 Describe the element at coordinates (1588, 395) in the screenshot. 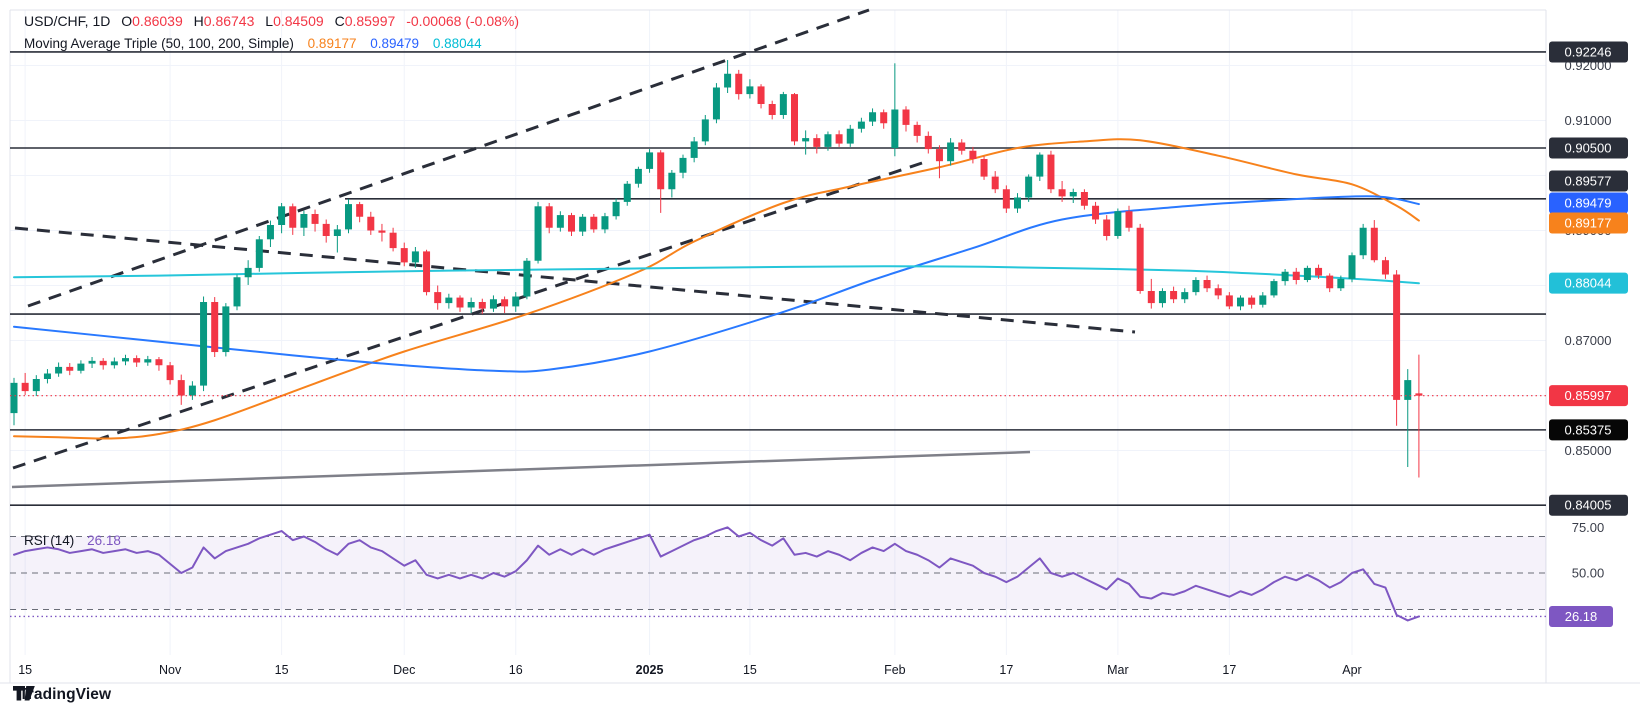

I see `price-badge-label: 0.85997` at that location.